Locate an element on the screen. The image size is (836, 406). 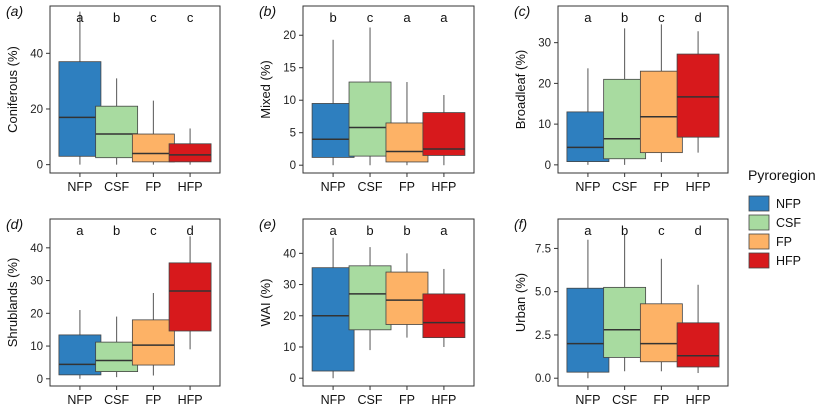
y-tick-label: 15 is located at coordinates (289, 69).